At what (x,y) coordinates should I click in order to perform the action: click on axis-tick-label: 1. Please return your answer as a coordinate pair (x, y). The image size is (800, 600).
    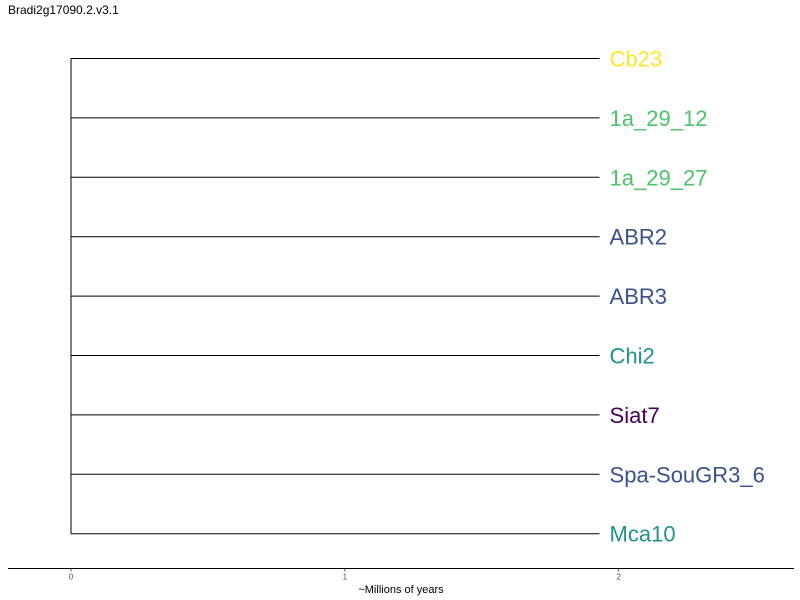
    Looking at the image, I should click on (345, 577).